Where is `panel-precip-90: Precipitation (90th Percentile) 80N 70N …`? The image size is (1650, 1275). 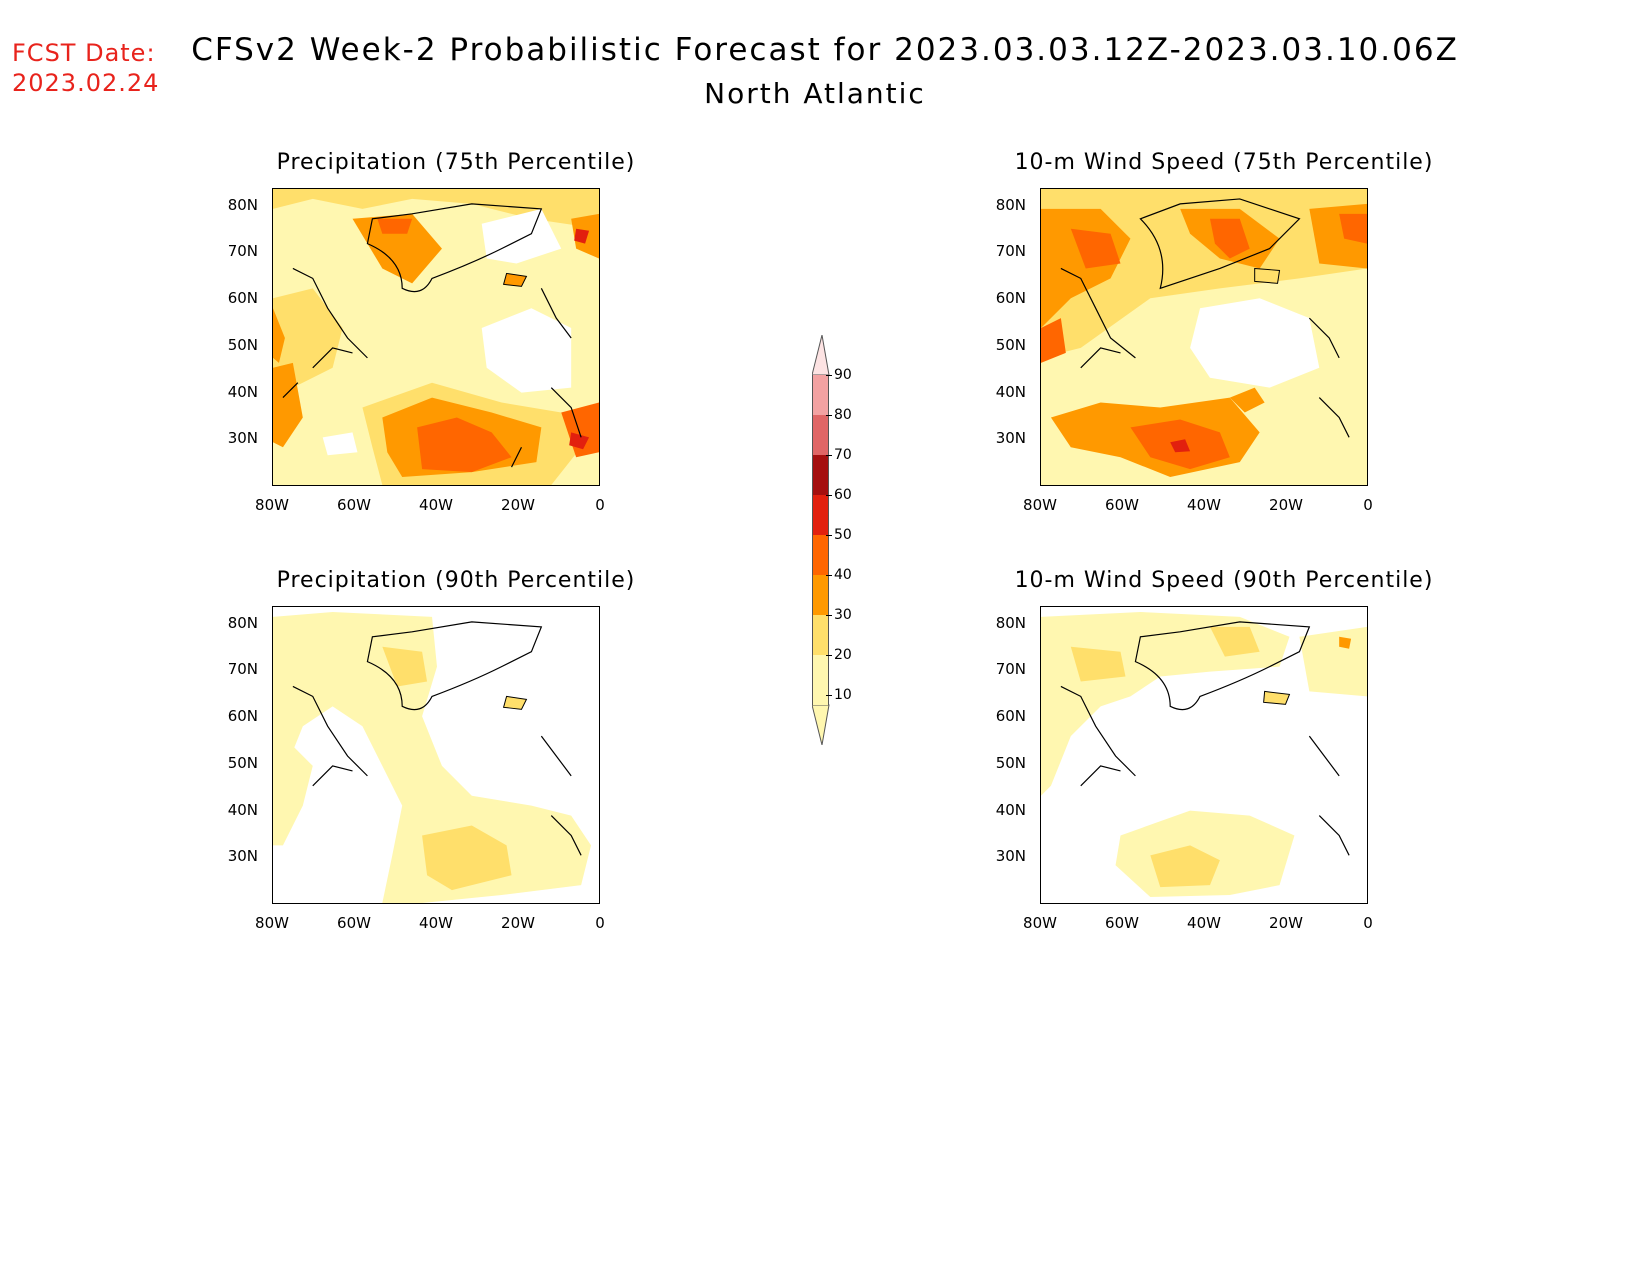 panel-precip-90: Precipitation (90th Percentile) 80N 70N … is located at coordinates (456, 778).